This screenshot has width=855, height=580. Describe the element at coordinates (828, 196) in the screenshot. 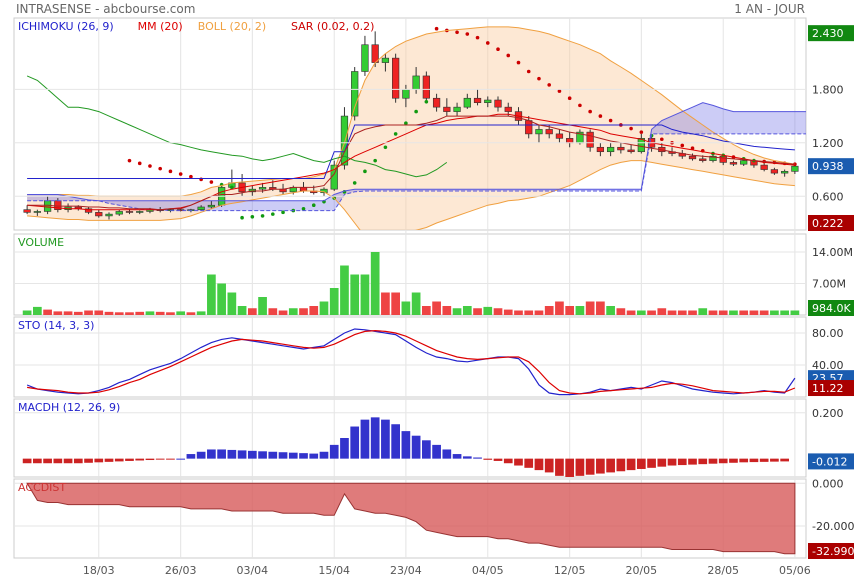

I see `y-tick-label: 0.600` at that location.